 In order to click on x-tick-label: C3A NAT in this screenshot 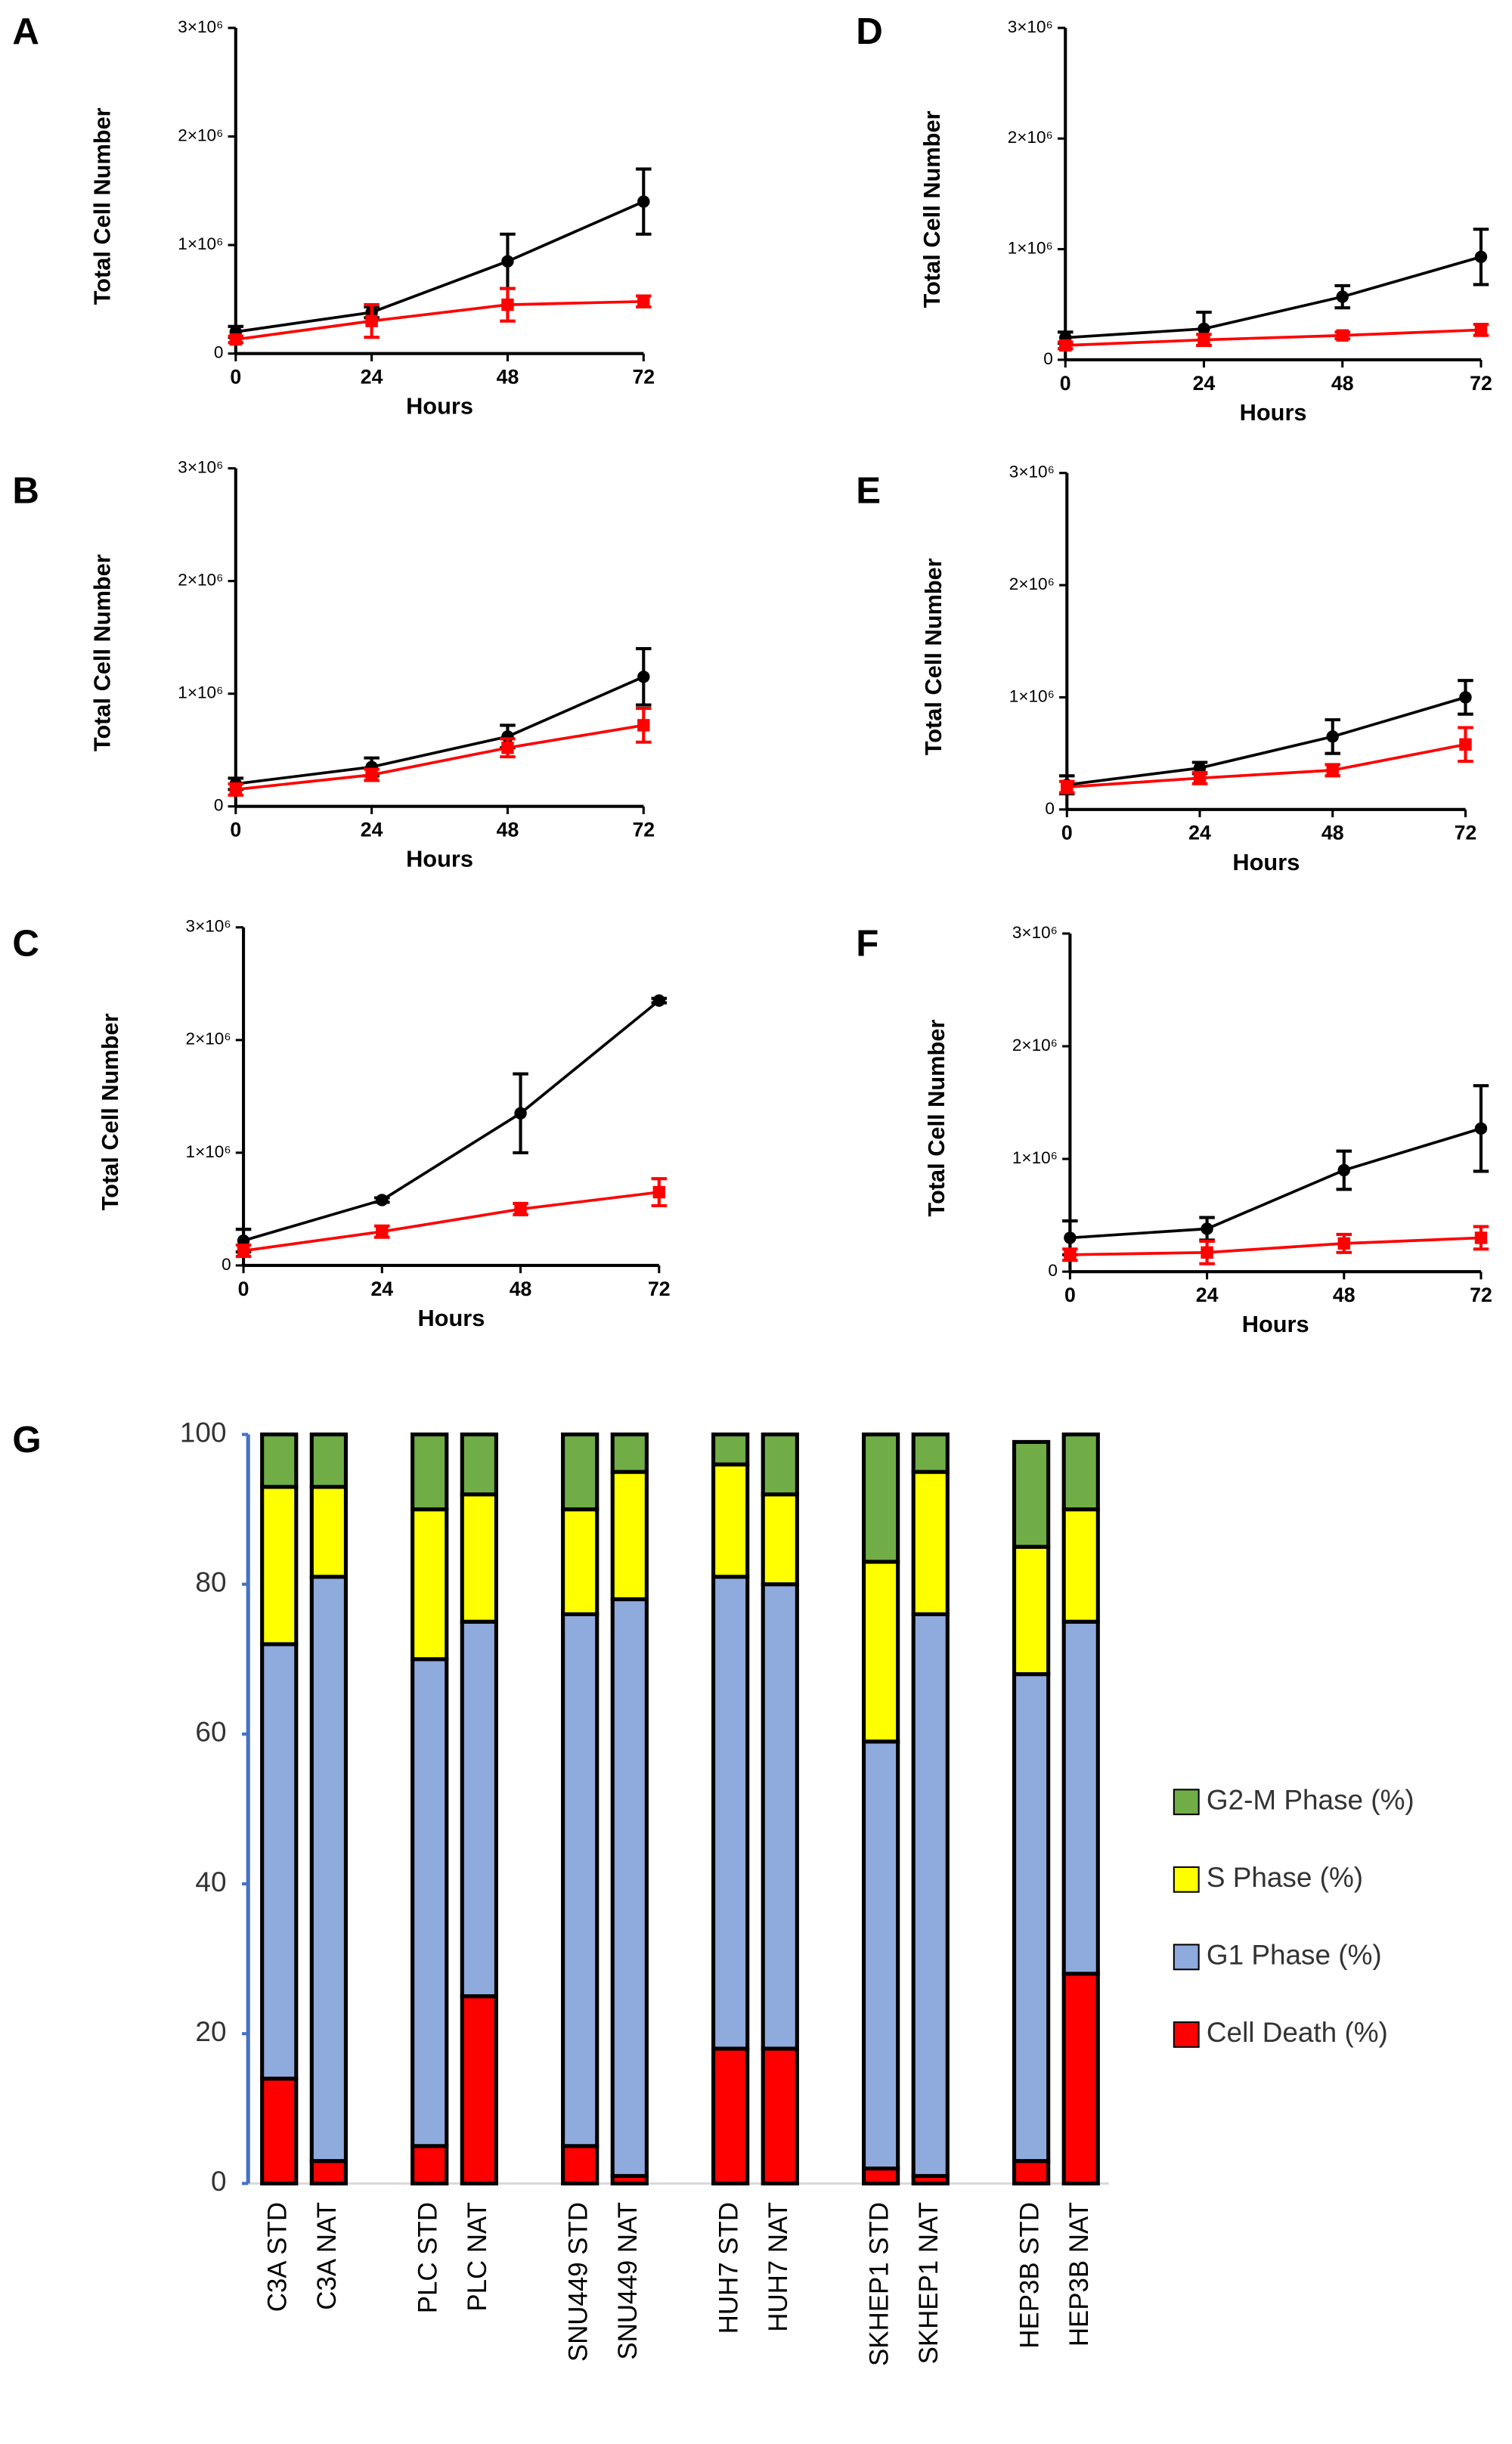, I will do `click(327, 2256)`.